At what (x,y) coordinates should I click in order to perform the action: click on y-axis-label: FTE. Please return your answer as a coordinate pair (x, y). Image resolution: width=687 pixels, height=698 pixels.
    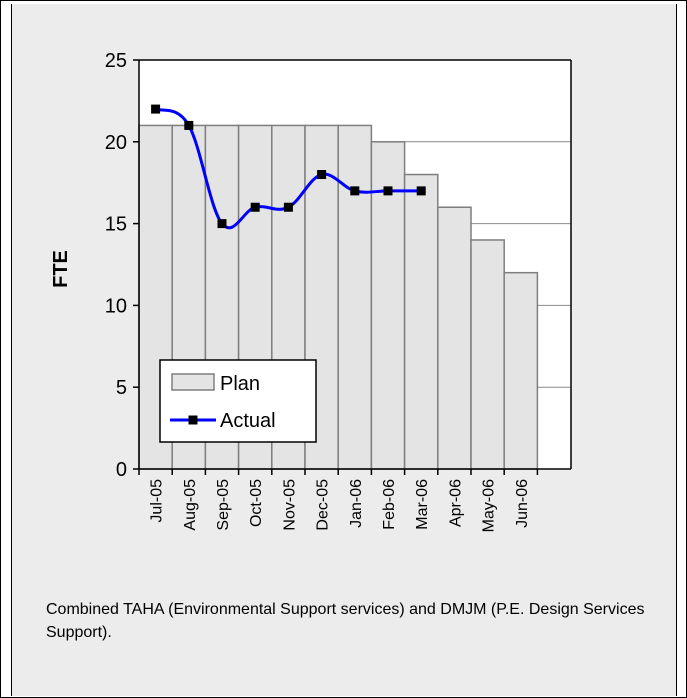
    Looking at the image, I should click on (61, 269).